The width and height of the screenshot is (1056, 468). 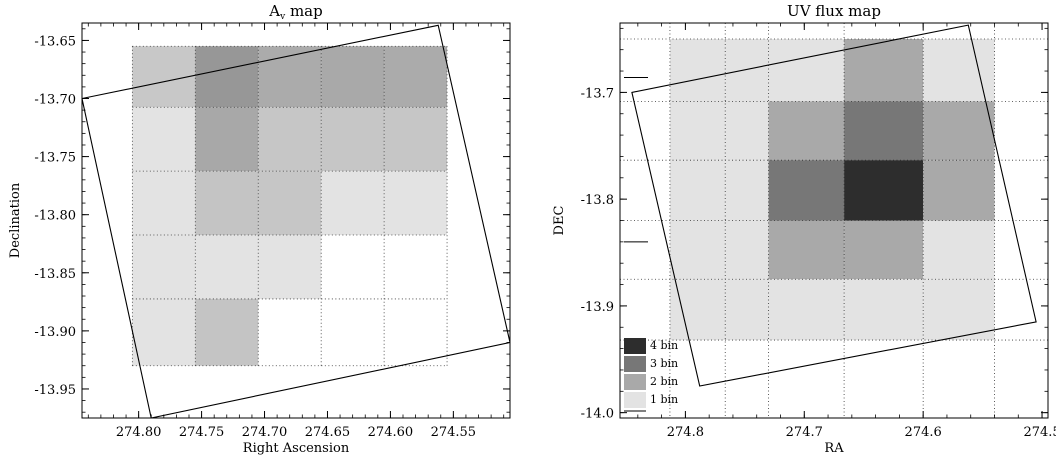 What do you see at coordinates (296, 448) in the screenshot?
I see `x-axis-title: Right Ascension` at bounding box center [296, 448].